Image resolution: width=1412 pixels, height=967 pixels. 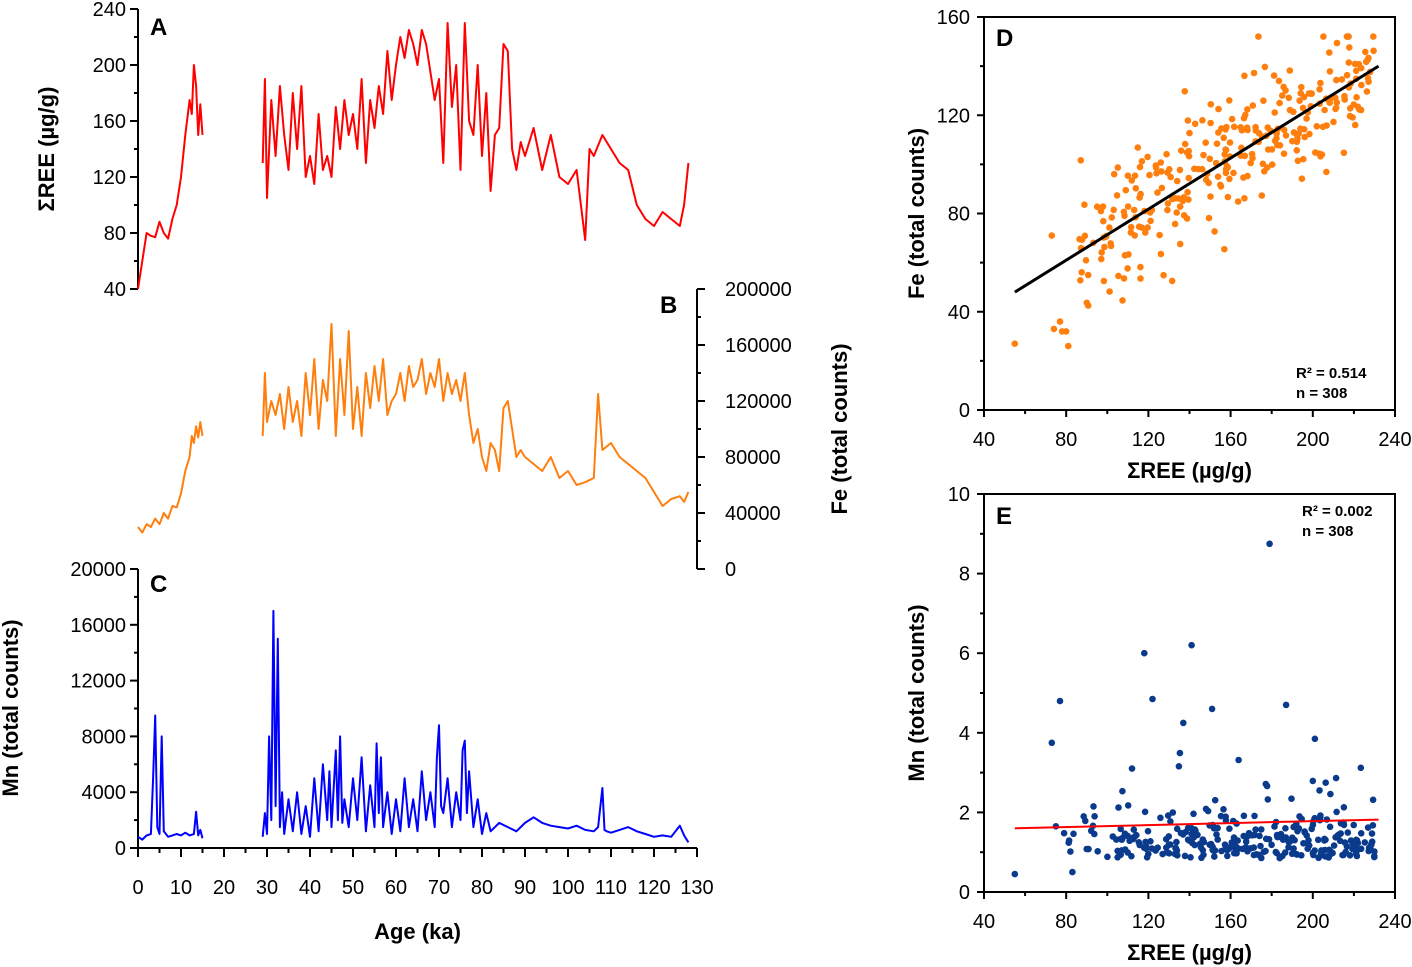 I want to click on panel-e-y-tick-label: 4, so click(x=964, y=734).